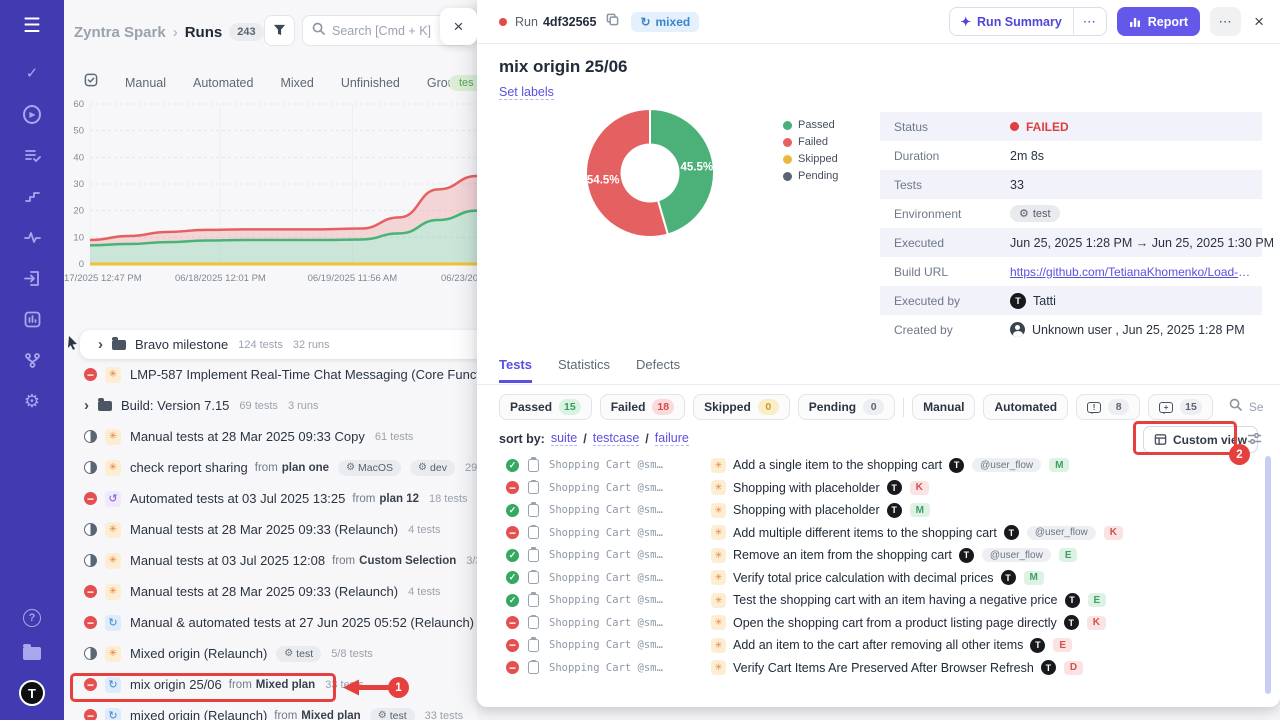 This screenshot has width=1280, height=720. What do you see at coordinates (1026, 407) in the screenshot?
I see `filter-automated-button: Automated` at bounding box center [1026, 407].